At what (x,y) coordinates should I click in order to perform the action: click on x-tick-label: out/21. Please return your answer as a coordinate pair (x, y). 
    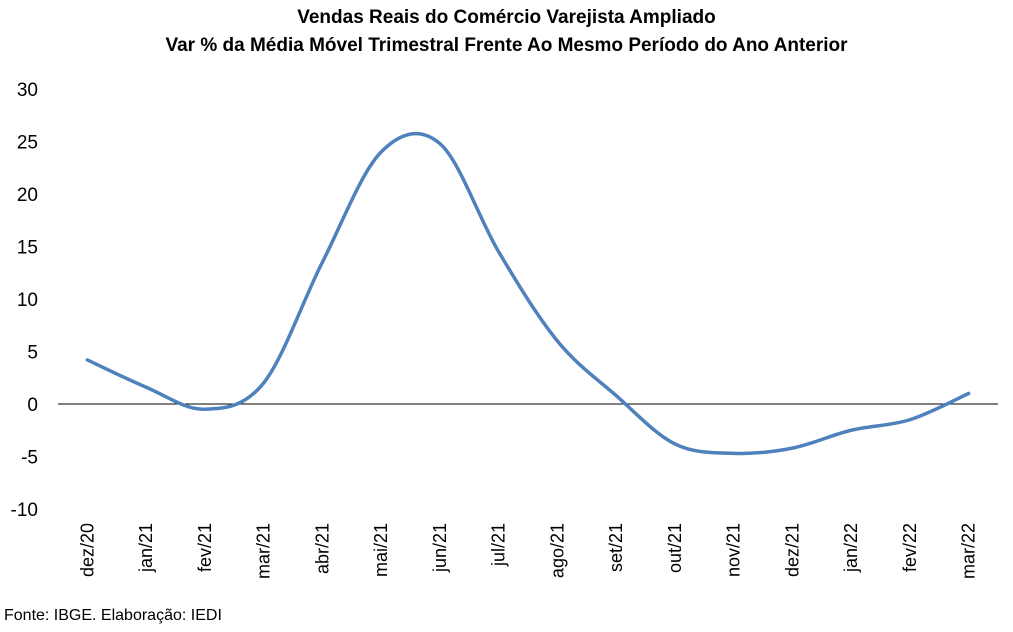
    Looking at the image, I should click on (675, 548).